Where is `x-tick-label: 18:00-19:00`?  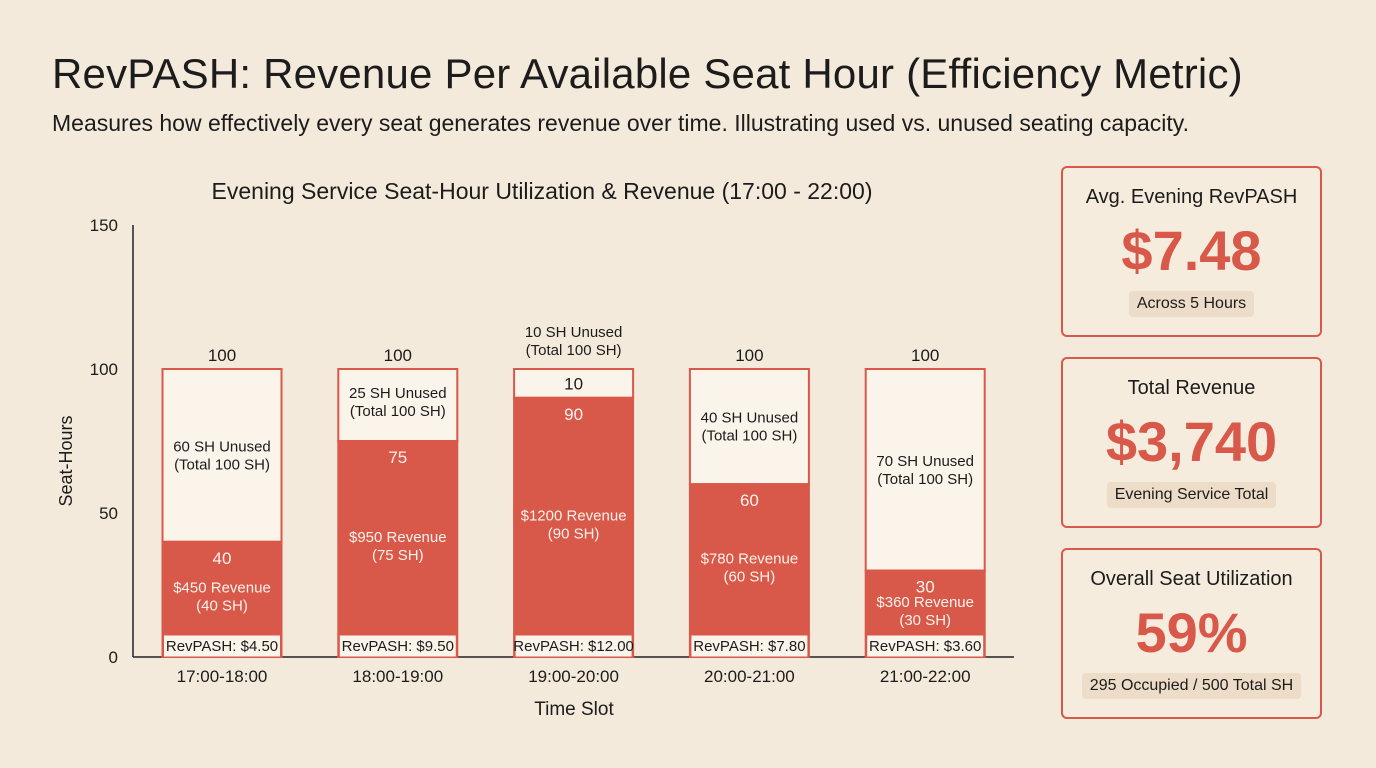 x-tick-label: 18:00-19:00 is located at coordinates (397, 676).